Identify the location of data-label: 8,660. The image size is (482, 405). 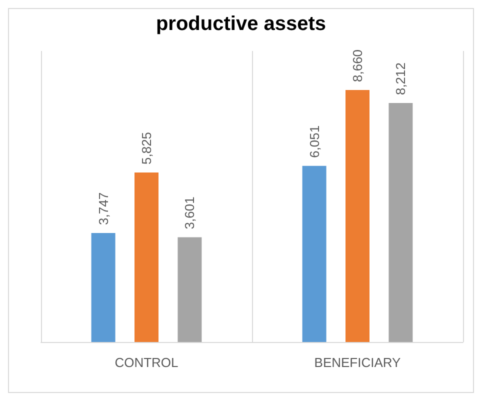
(357, 65).